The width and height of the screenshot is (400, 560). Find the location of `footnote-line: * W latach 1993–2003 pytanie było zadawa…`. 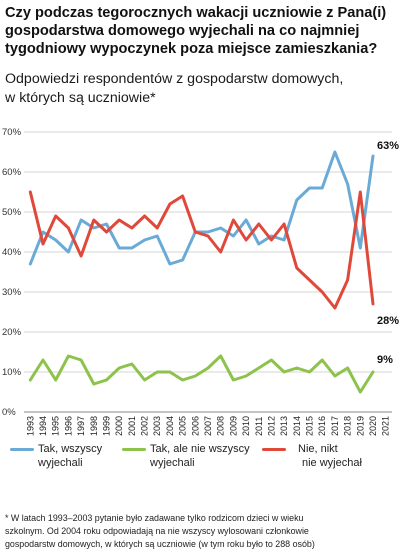

footnote-line: * W latach 1993–2003 pytanie było zadawa… is located at coordinates (154, 518).